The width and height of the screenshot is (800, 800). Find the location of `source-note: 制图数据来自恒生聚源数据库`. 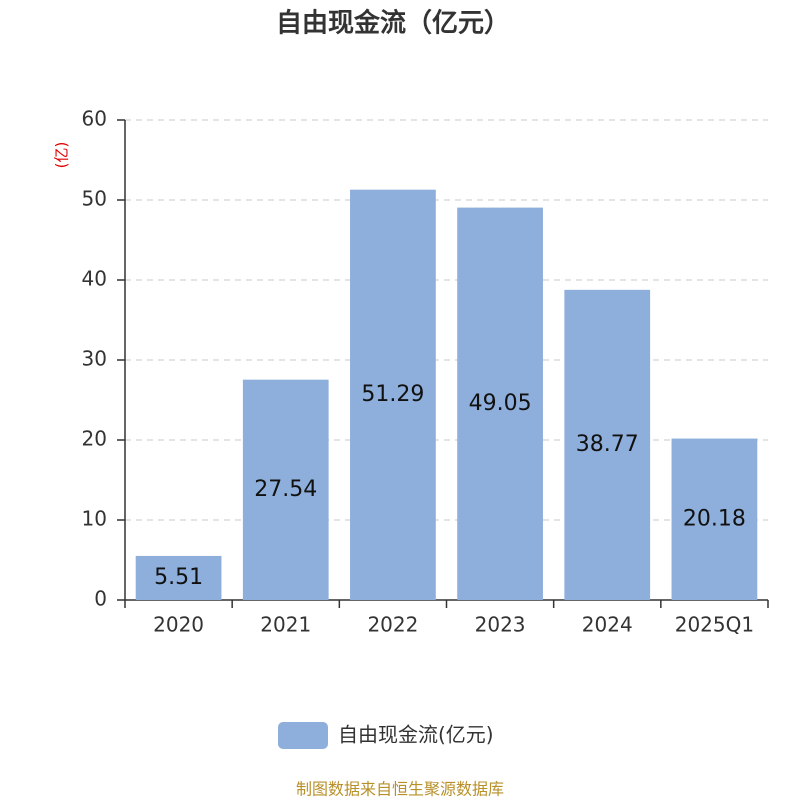

source-note: 制图数据来自恒生聚源数据库 is located at coordinates (400, 789).